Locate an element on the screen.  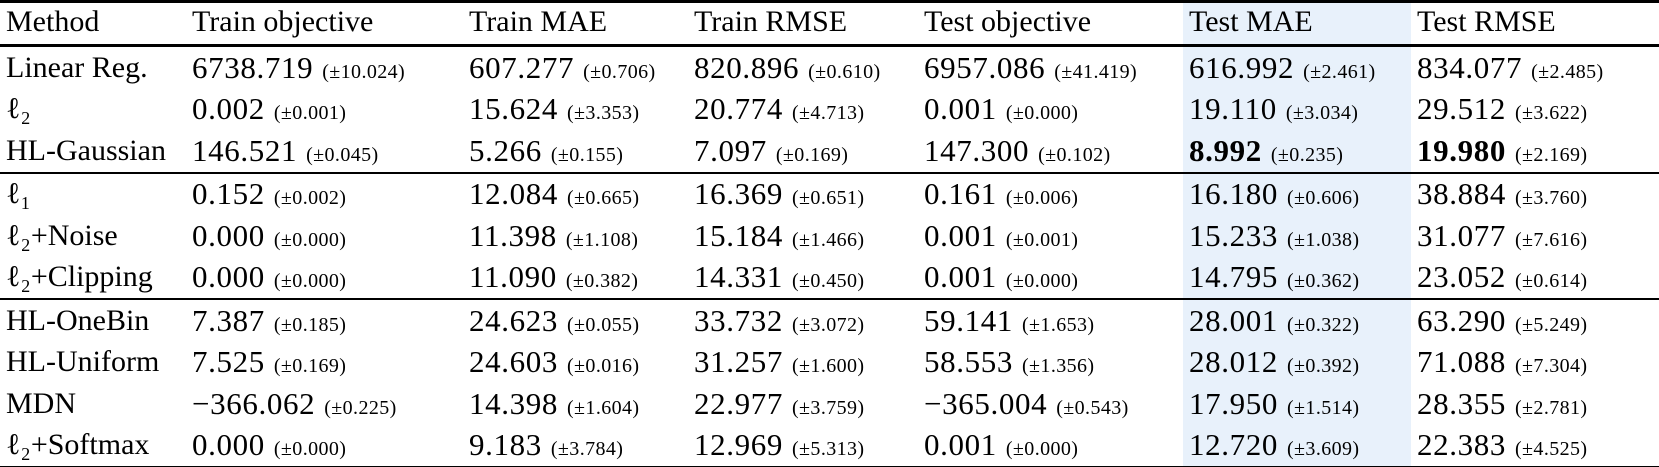
column-header-test-mae: Test MAE is located at coordinates (1297, 23).